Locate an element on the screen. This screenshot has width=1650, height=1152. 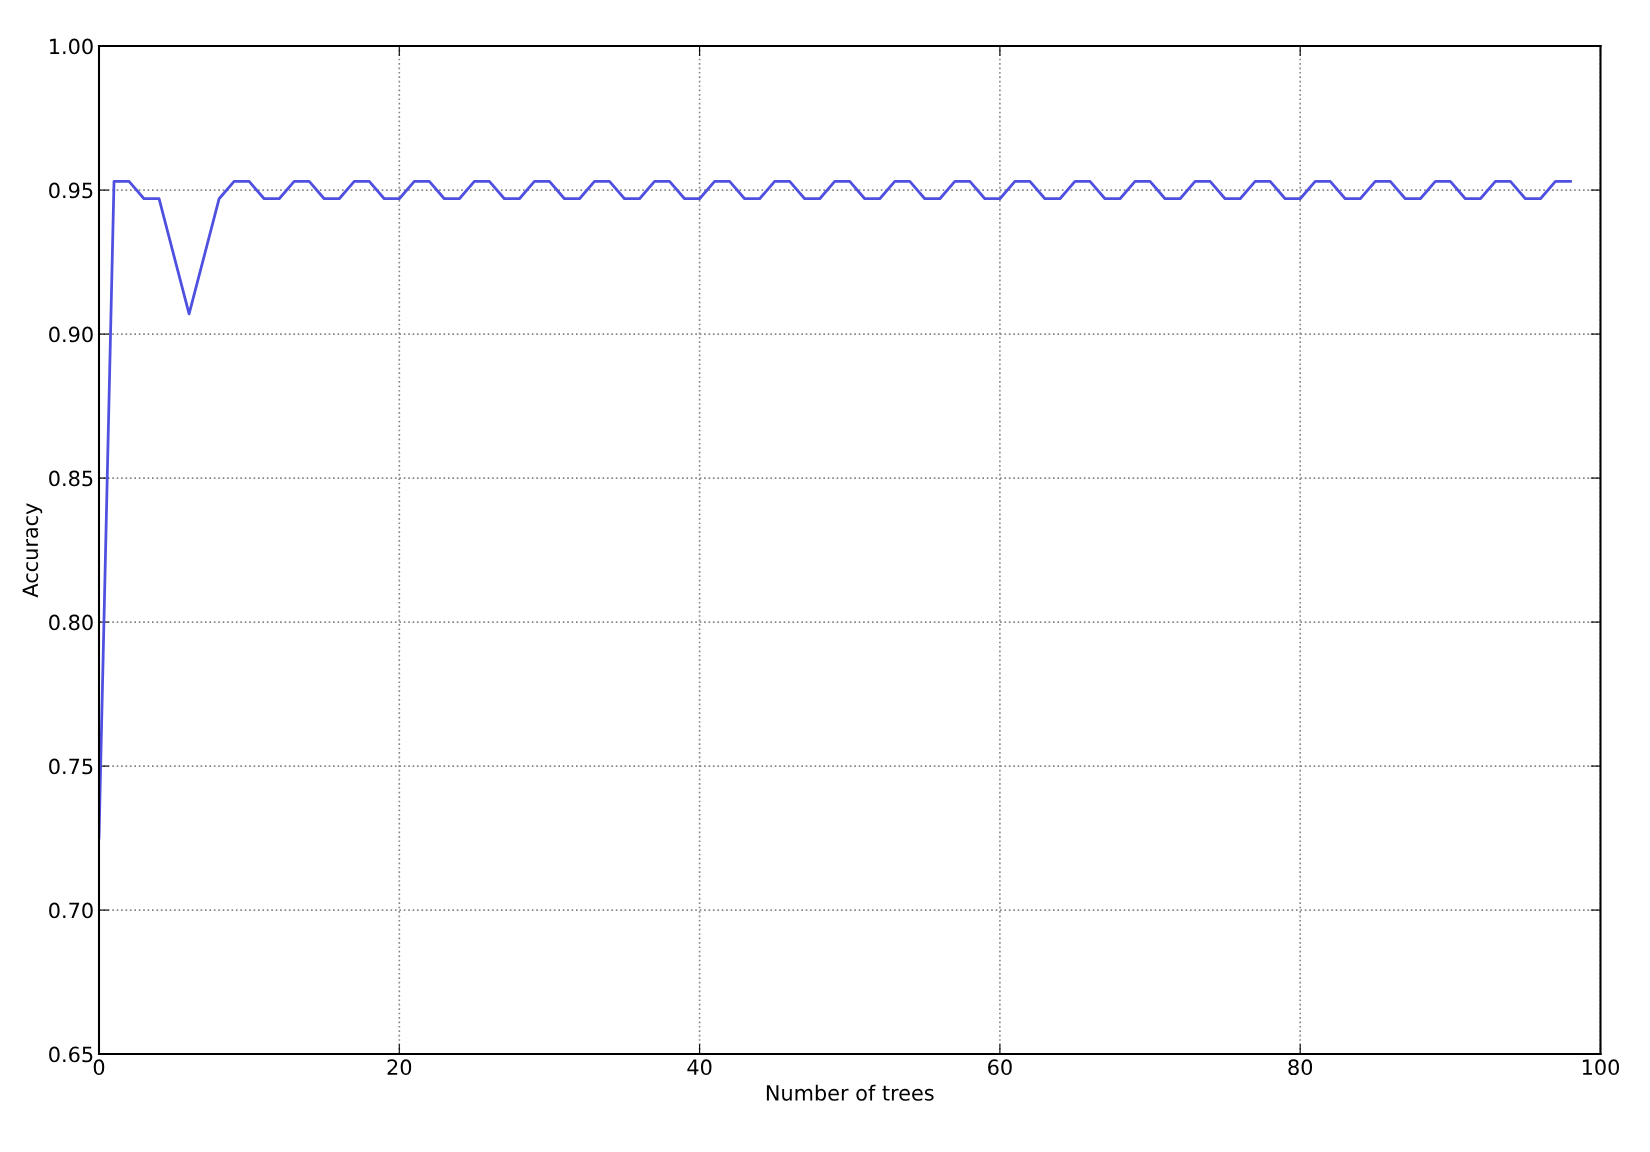
y-tick-label: 0.85 is located at coordinates (71, 478).